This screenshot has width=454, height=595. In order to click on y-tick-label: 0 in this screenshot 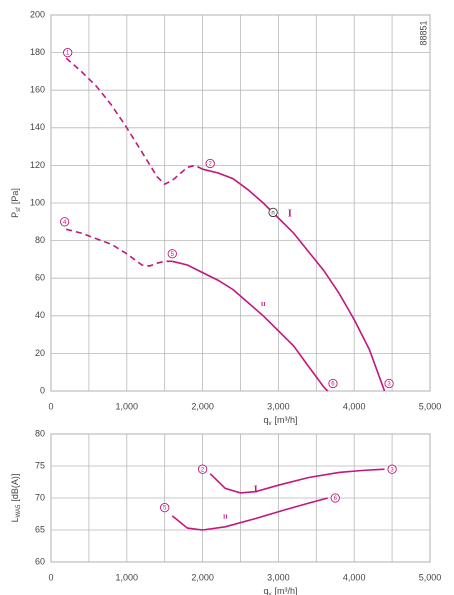, I will do `click(42, 390)`.